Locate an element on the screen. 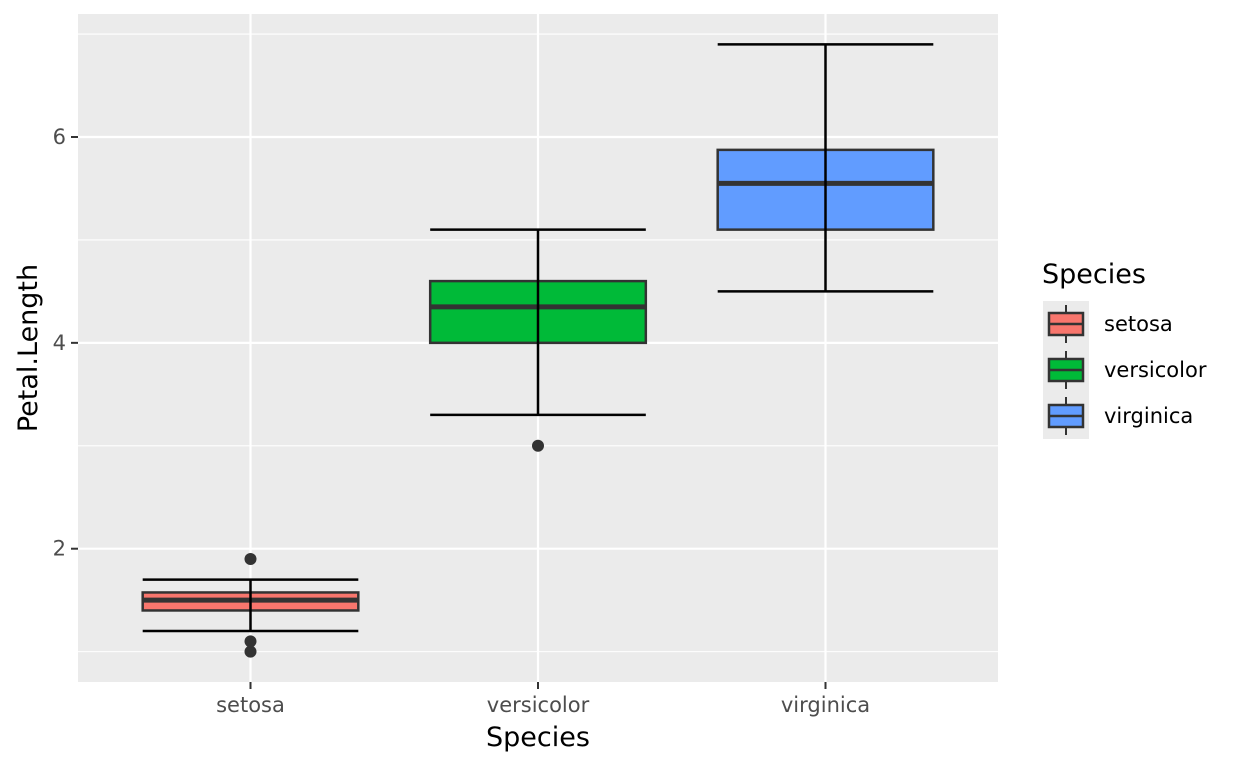  x-axis: setosa versicolor virginica is located at coordinates (543, 699).